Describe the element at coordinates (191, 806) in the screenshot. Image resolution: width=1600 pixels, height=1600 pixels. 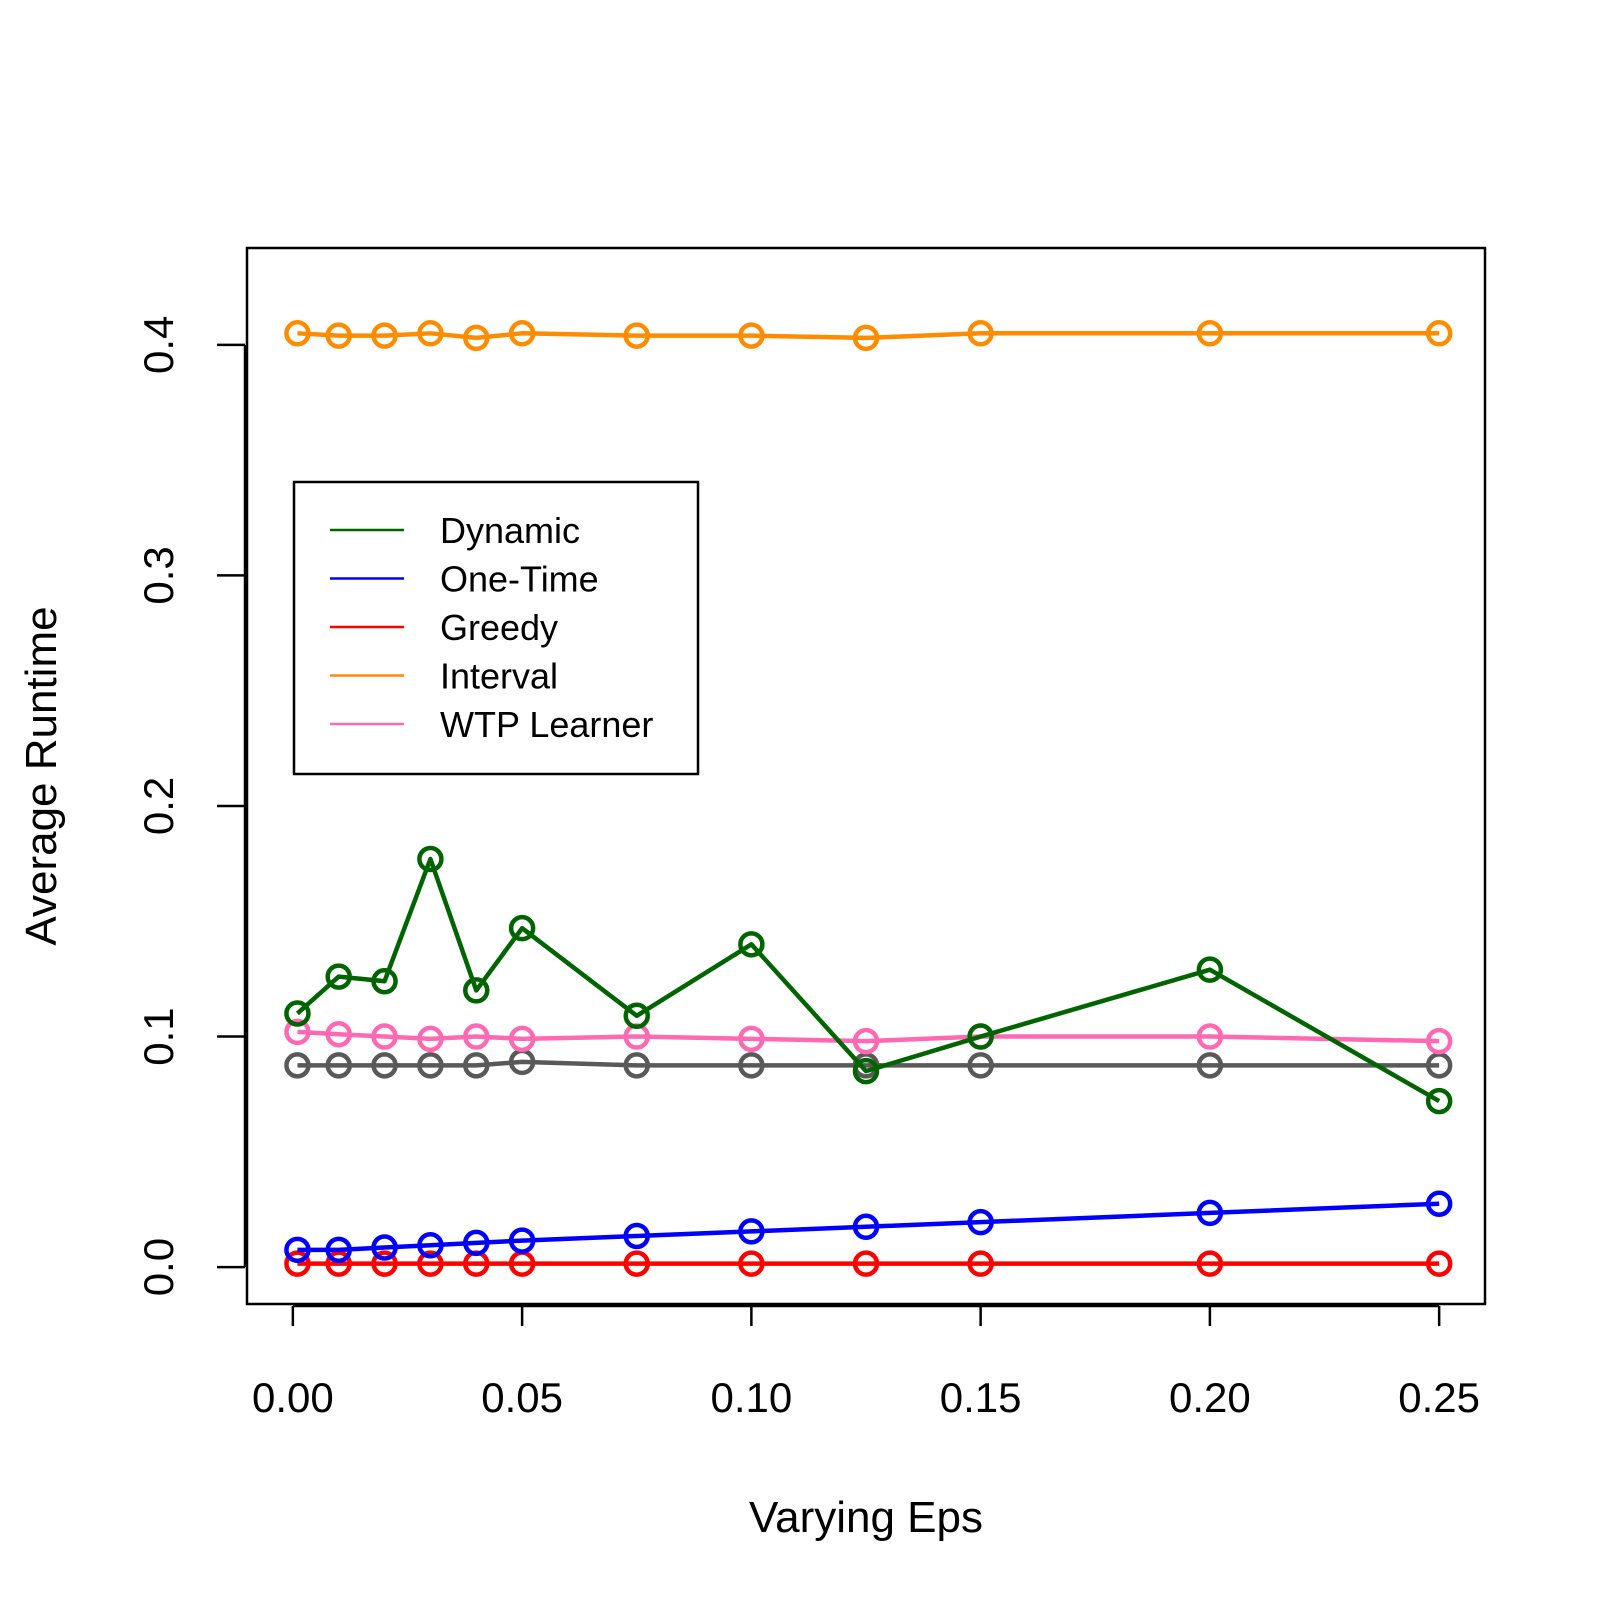
I see `y-axis: 0.0 0.1 0.2 0.3 0.4` at that location.